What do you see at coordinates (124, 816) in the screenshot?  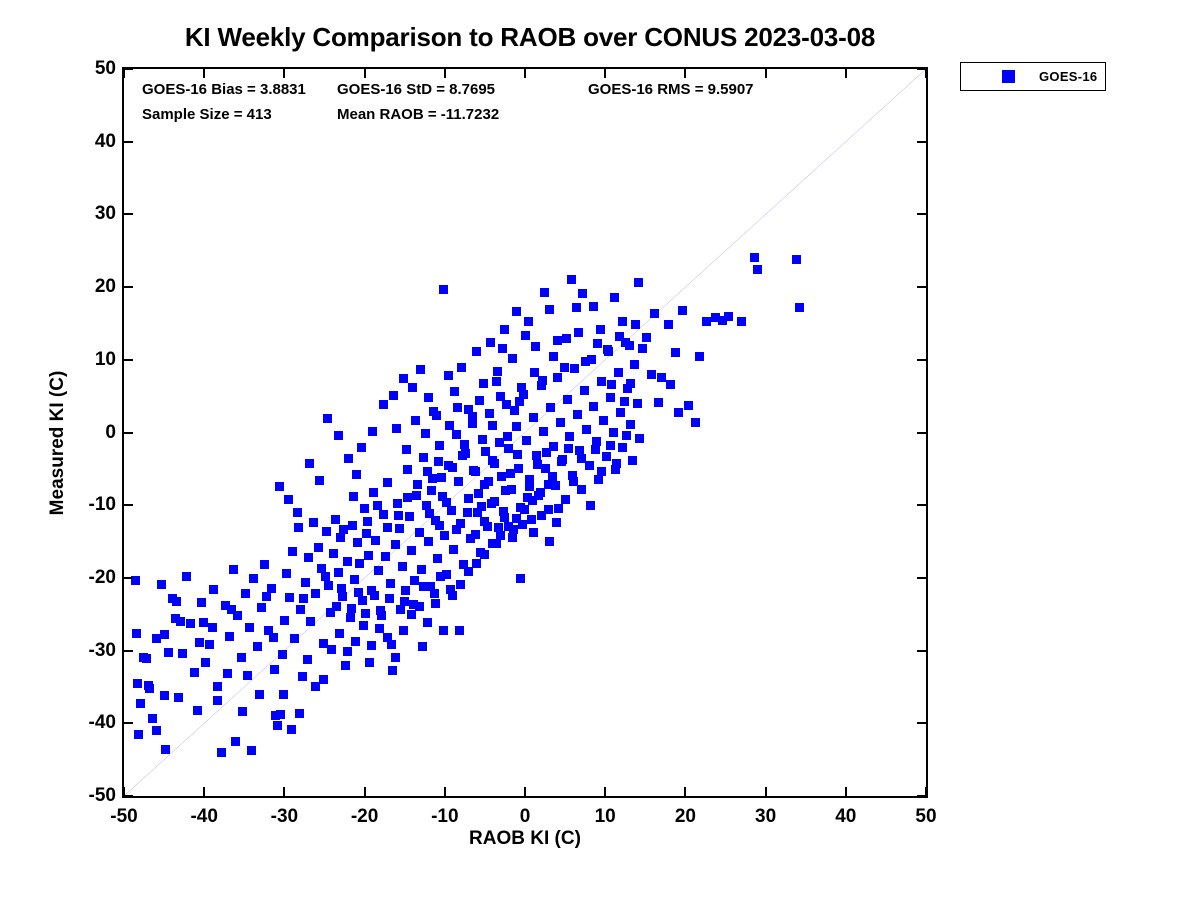 I see `x-tick-label: -50` at bounding box center [124, 816].